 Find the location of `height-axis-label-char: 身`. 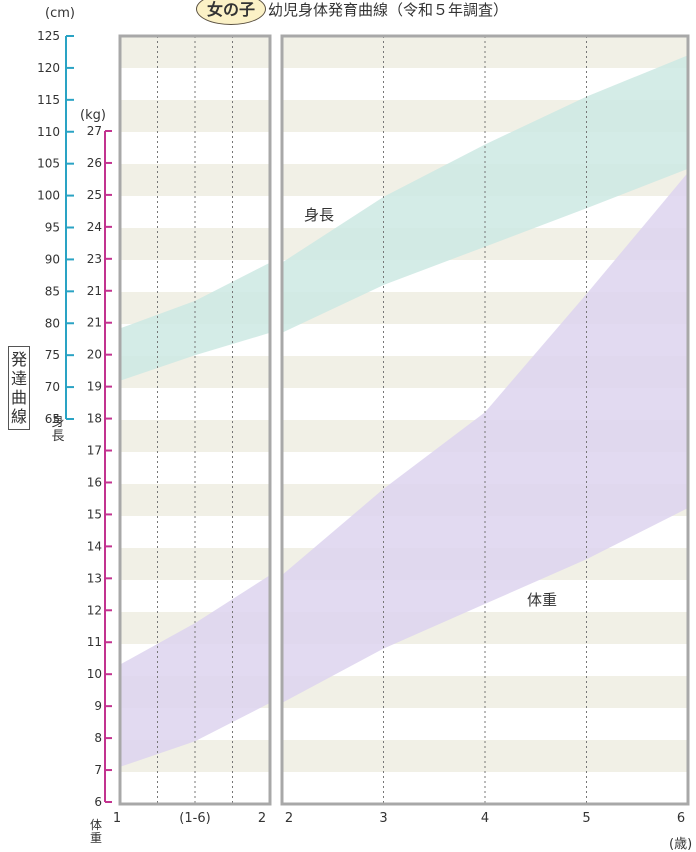

height-axis-label-char: 身 is located at coordinates (58, 422).